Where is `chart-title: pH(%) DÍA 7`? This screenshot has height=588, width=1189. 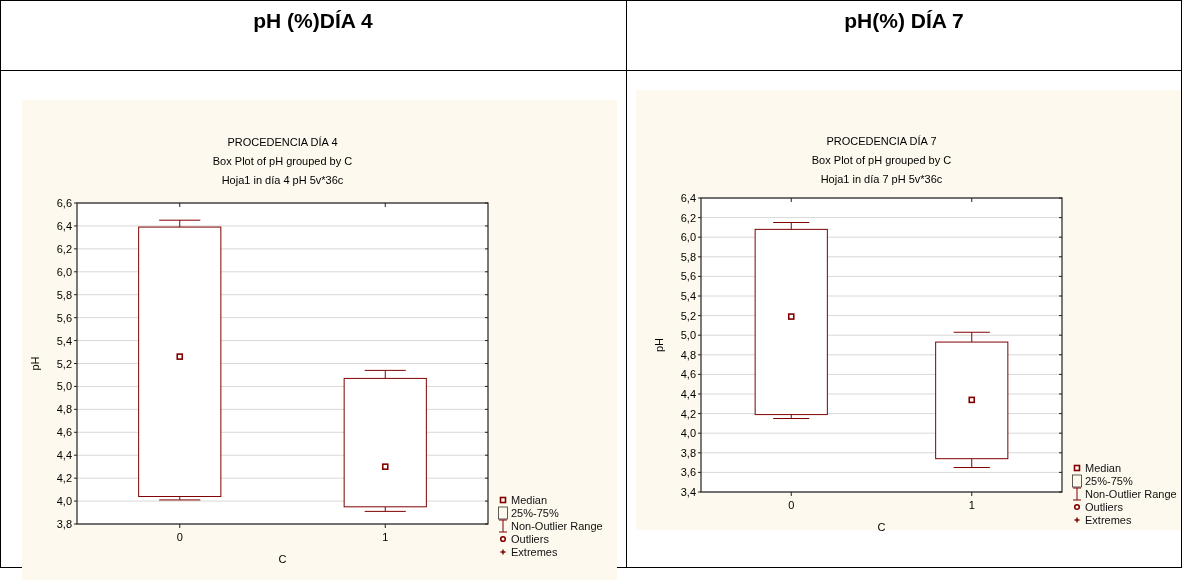 chart-title: pH(%) DÍA 7 is located at coordinates (904, 20).